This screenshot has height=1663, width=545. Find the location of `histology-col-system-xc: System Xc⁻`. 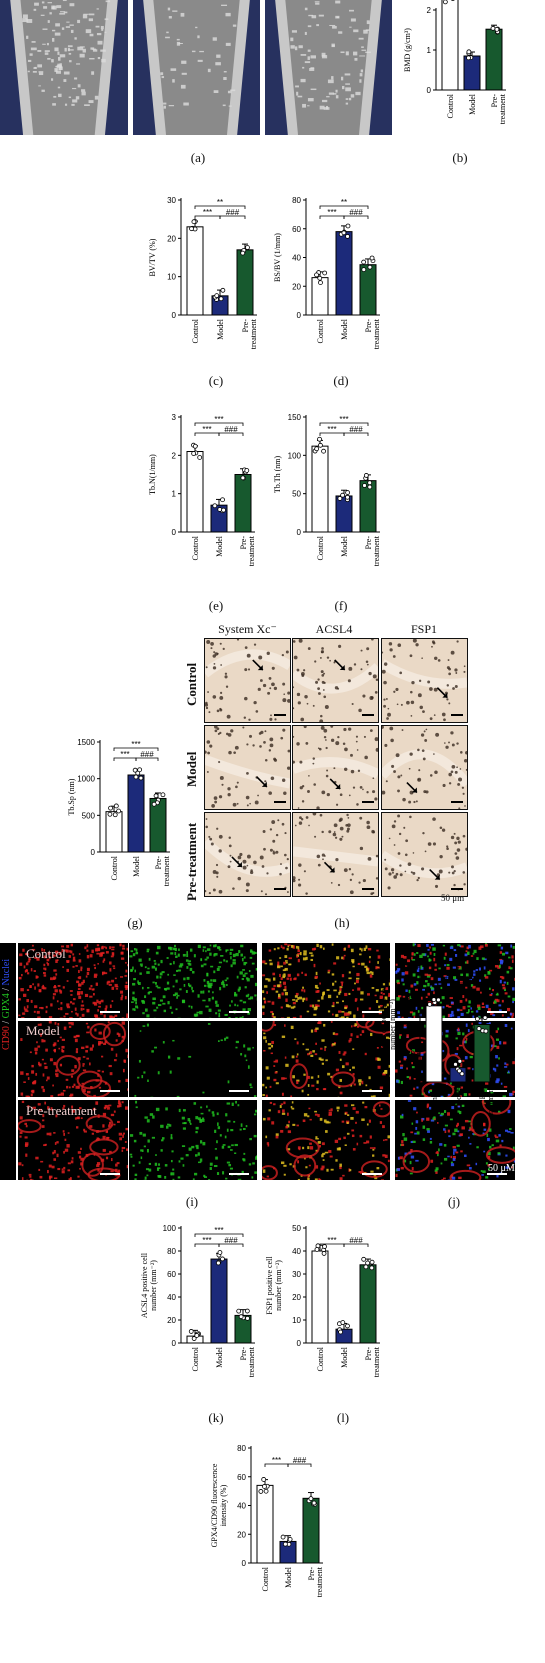

histology-col-system-xc: System Xc⁻ is located at coordinates (247, 629).